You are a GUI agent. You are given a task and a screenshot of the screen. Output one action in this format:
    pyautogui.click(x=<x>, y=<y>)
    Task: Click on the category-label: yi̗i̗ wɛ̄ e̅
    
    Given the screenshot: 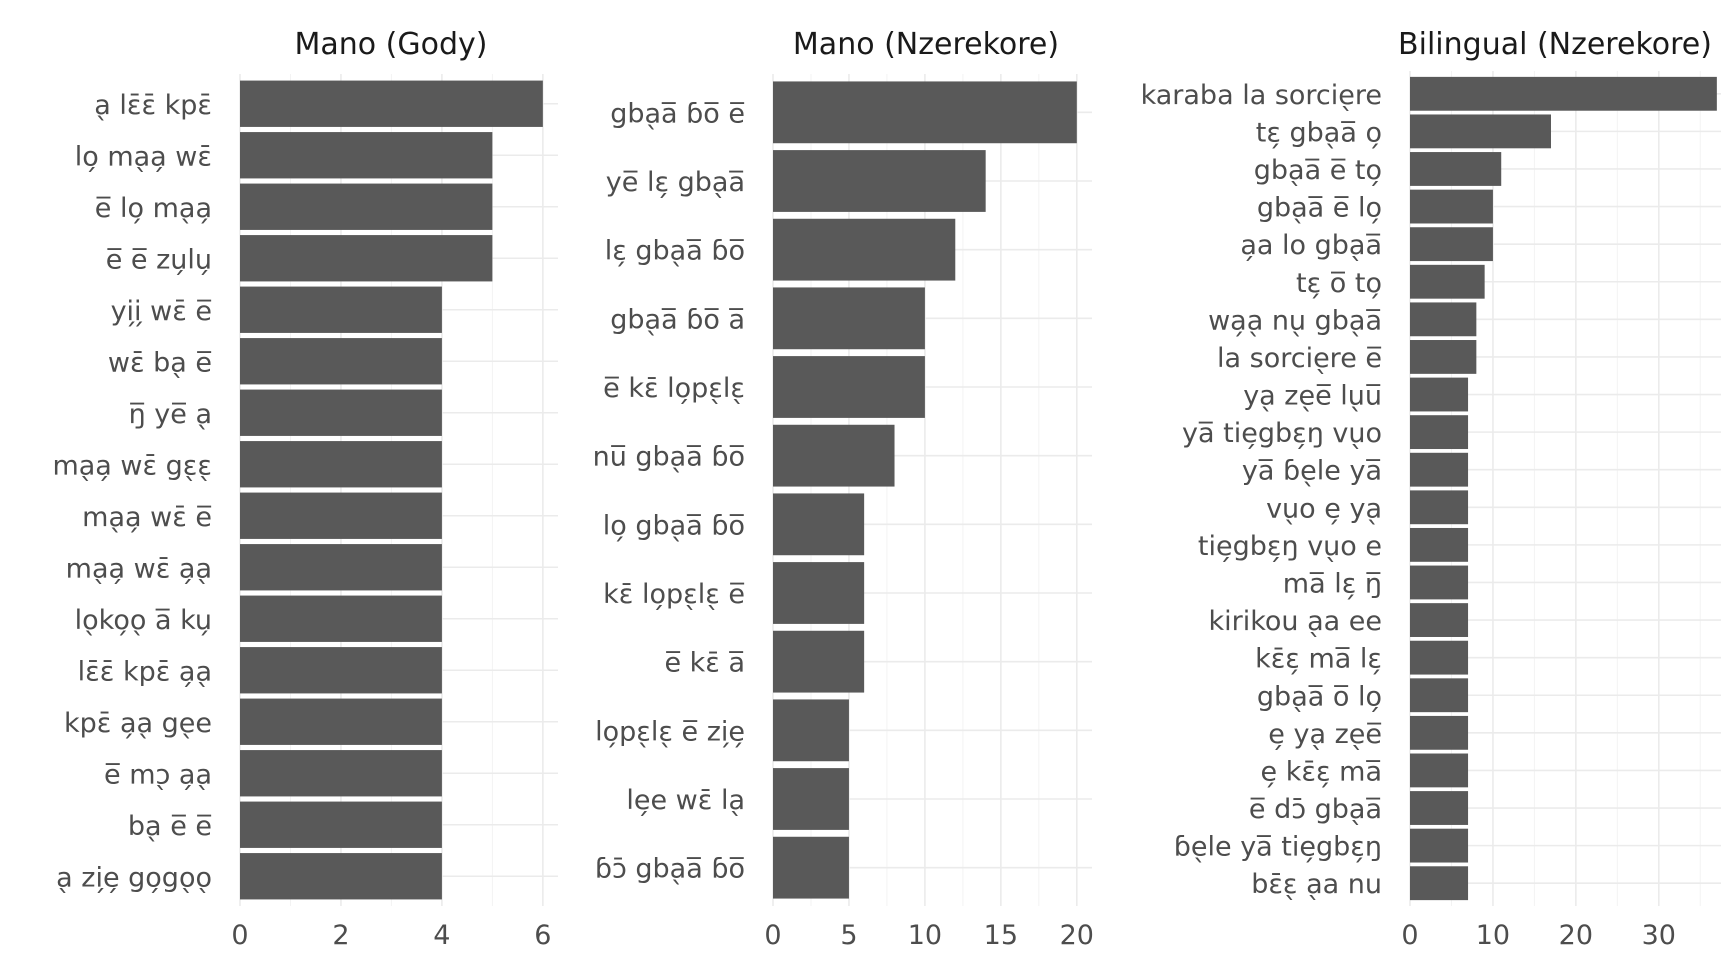 What is the action you would take?
    pyautogui.click(x=161, y=311)
    